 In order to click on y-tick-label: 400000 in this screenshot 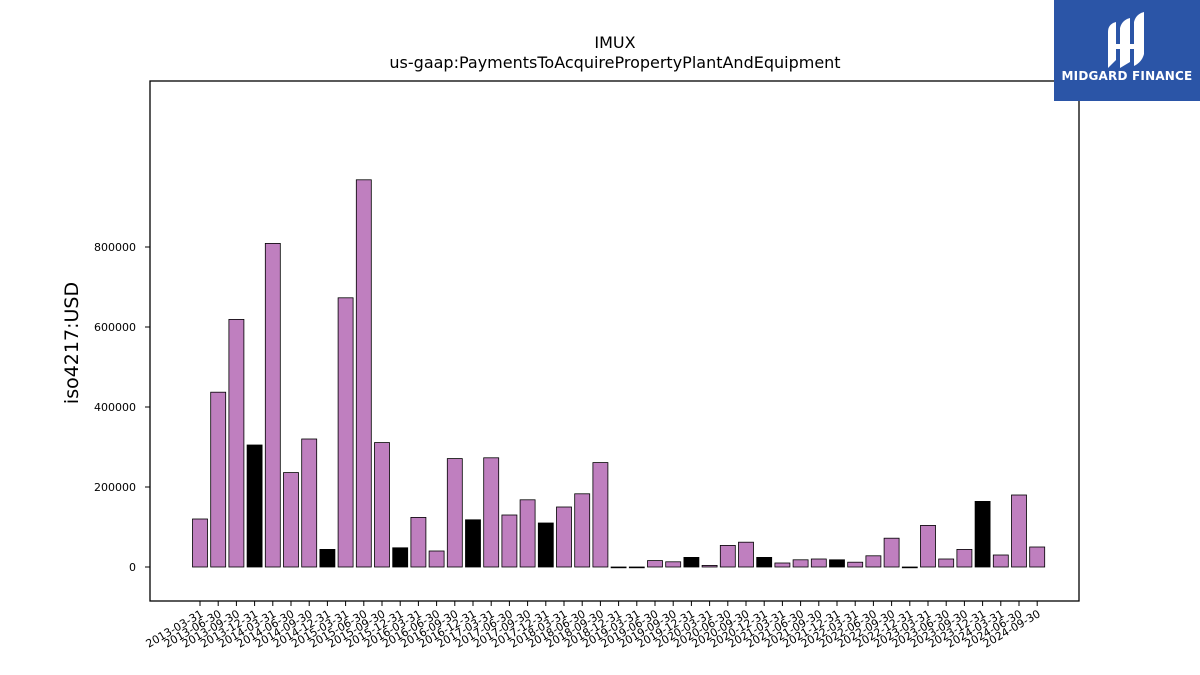, I will do `click(115, 407)`.